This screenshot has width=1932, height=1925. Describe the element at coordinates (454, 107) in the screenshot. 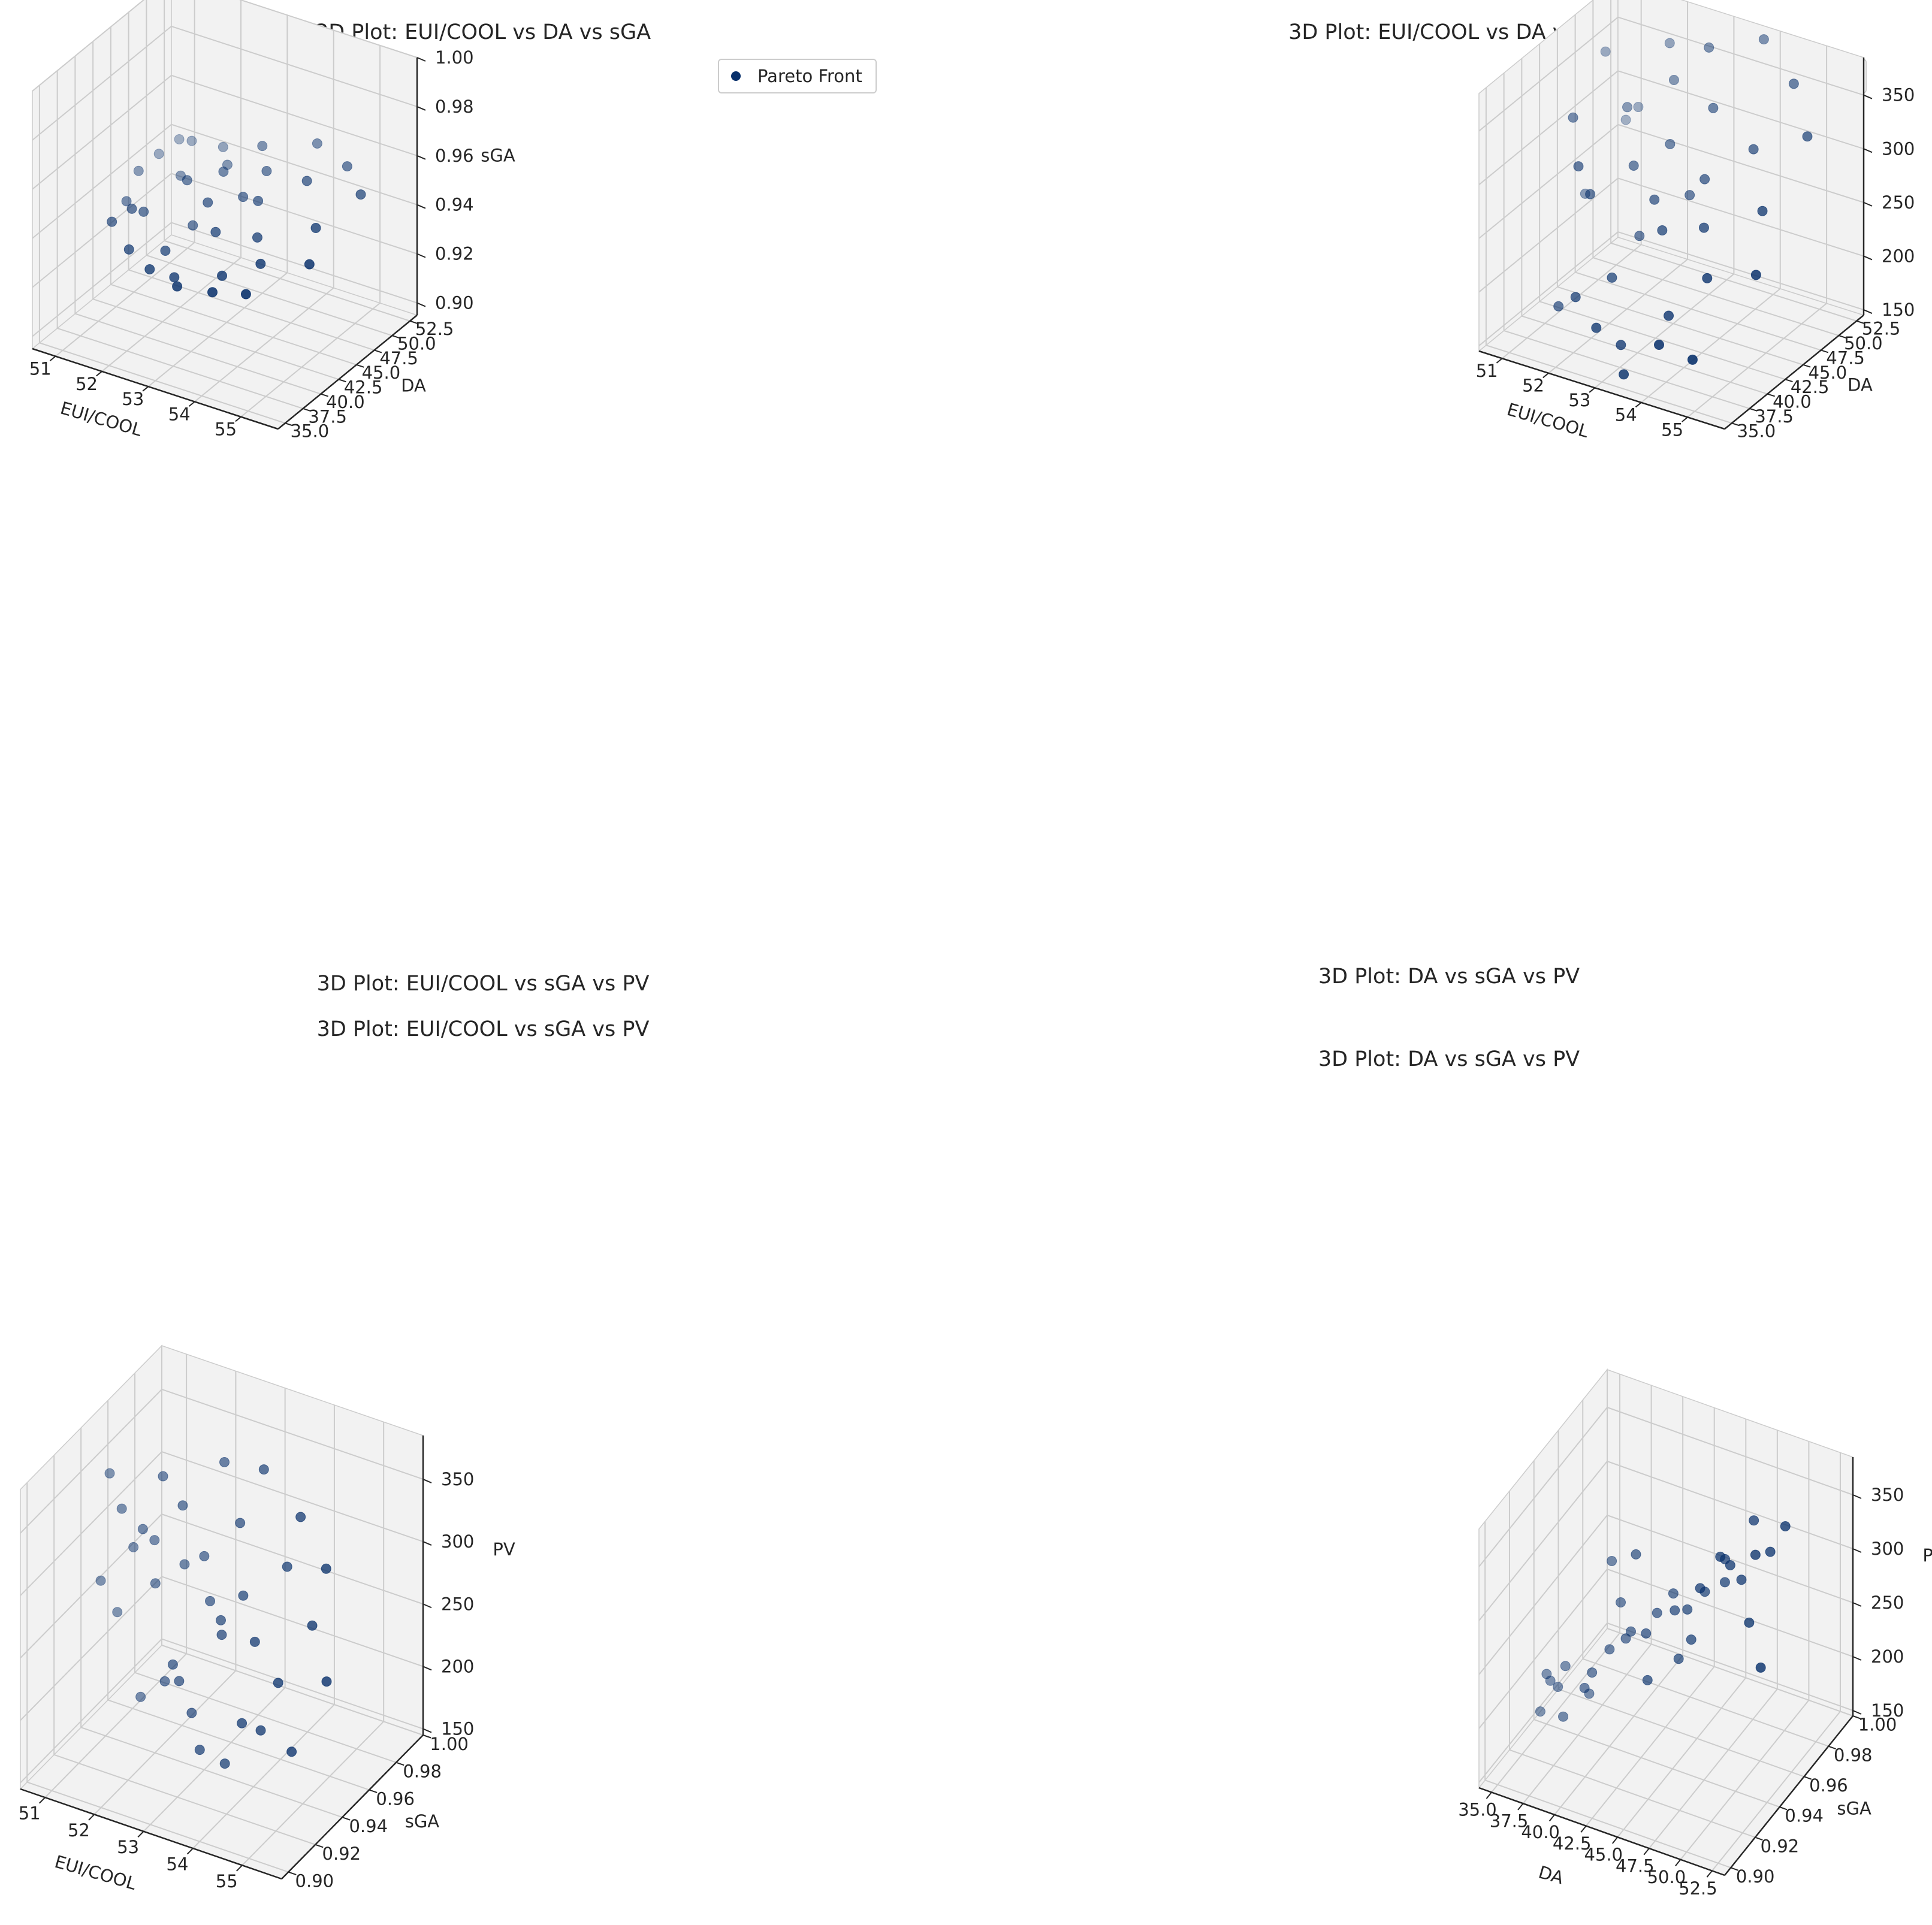

I see `z-tick-label: 0.98` at that location.